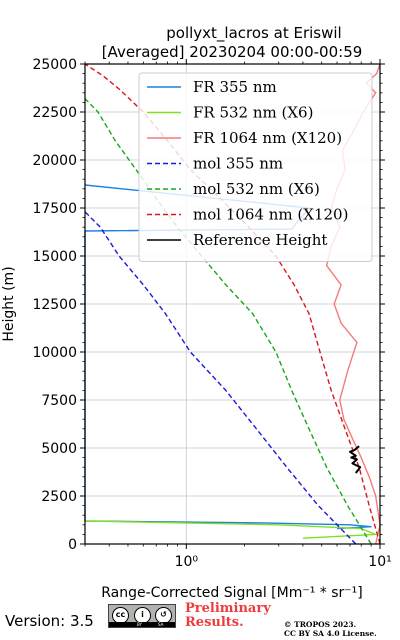 The height and width of the screenshot is (640, 400). What do you see at coordinates (59, 497) in the screenshot?
I see `y-tick-label-1: 2500` at bounding box center [59, 497].